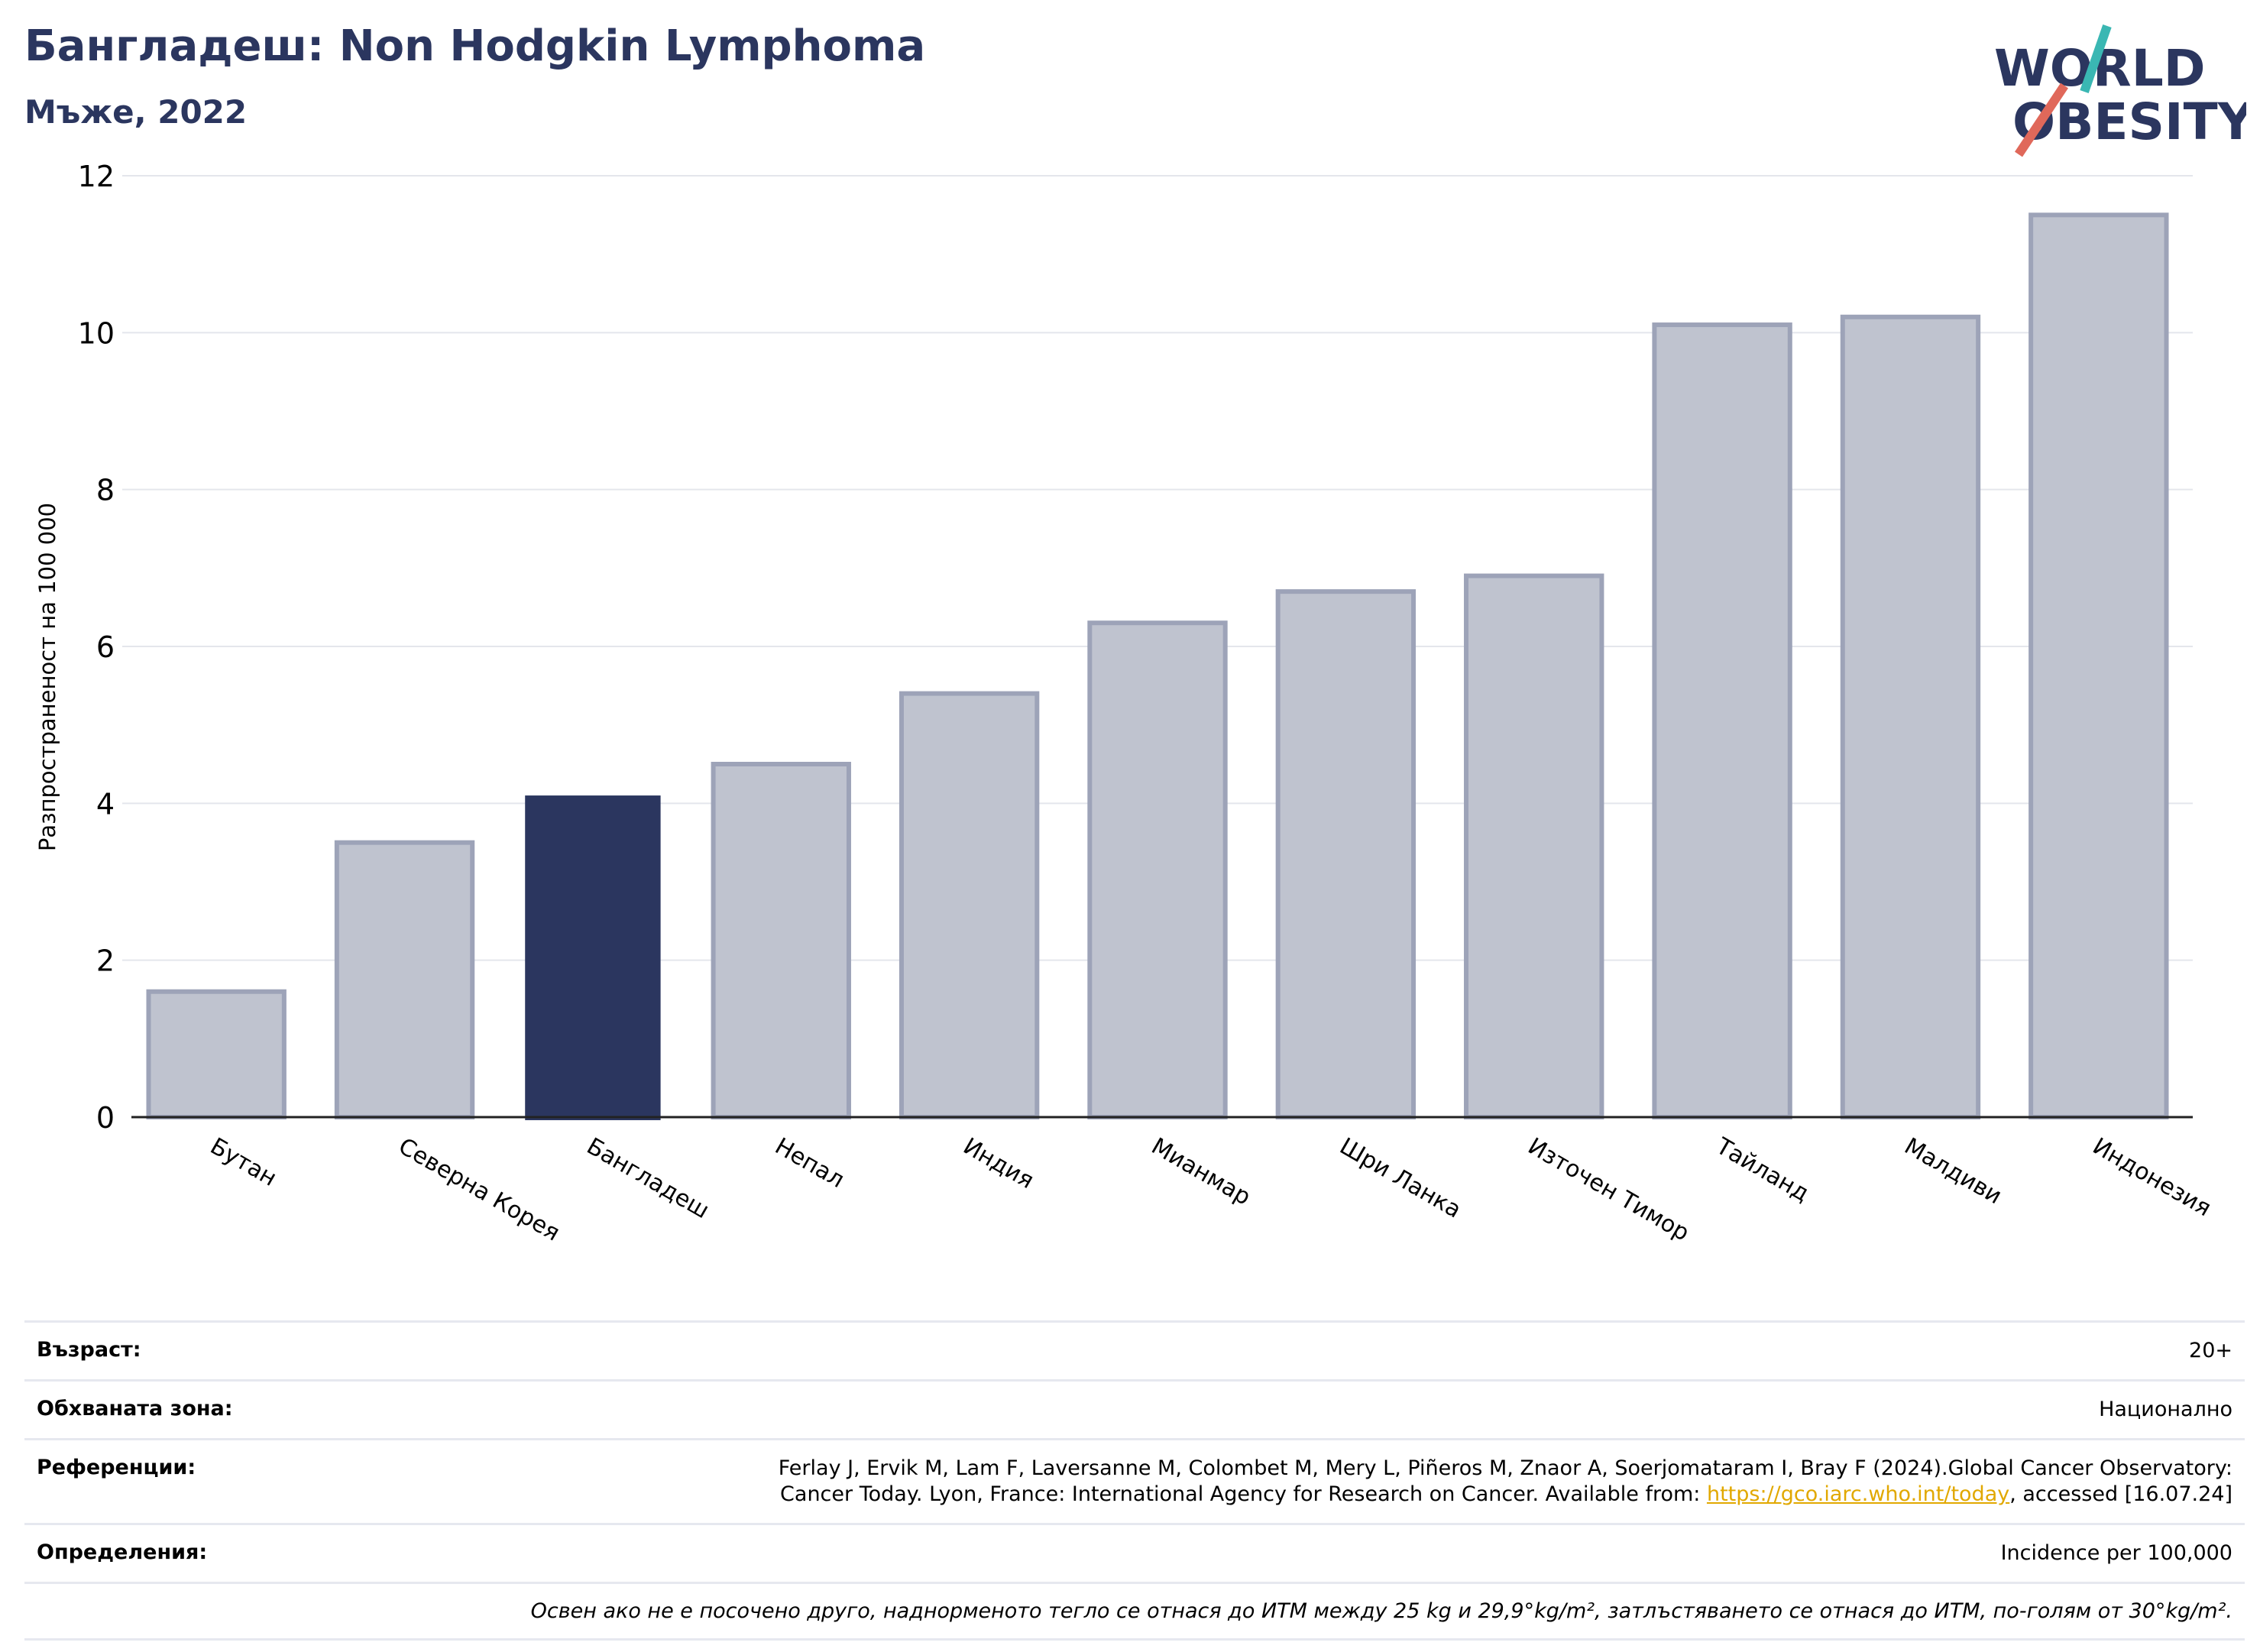  I want to click on definitions-value: Incidence per 100,000, so click(2116, 1553).